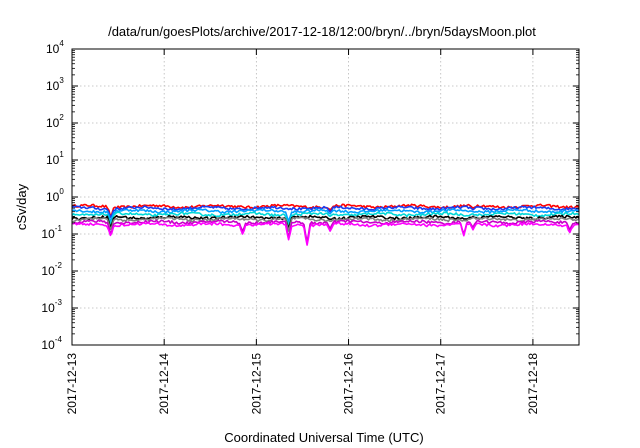 The width and height of the screenshot is (640, 448). What do you see at coordinates (164, 384) in the screenshot?
I see `x-tick-label: 2017-12-14` at bounding box center [164, 384].